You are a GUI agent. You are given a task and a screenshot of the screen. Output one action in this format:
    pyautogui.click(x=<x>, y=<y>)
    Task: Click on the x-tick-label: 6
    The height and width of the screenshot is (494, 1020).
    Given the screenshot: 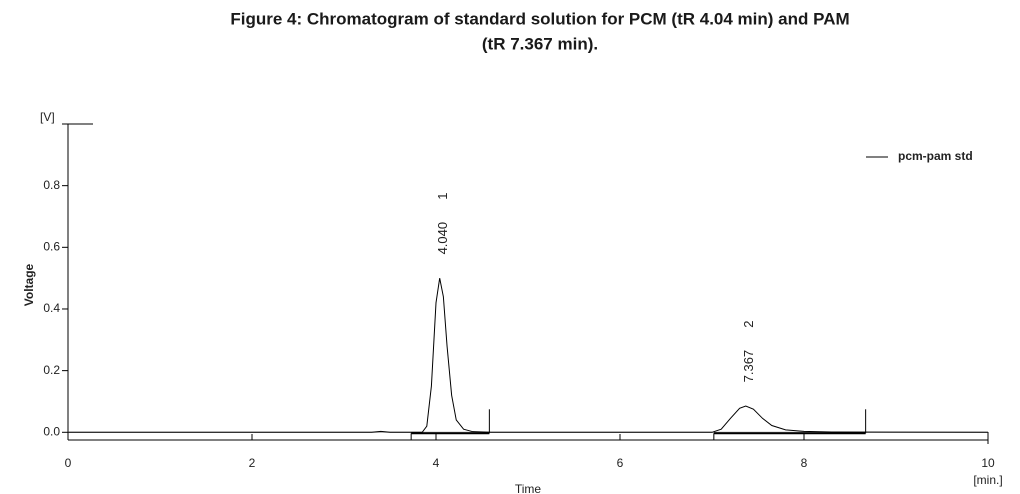 What is the action you would take?
    pyautogui.click(x=620, y=463)
    